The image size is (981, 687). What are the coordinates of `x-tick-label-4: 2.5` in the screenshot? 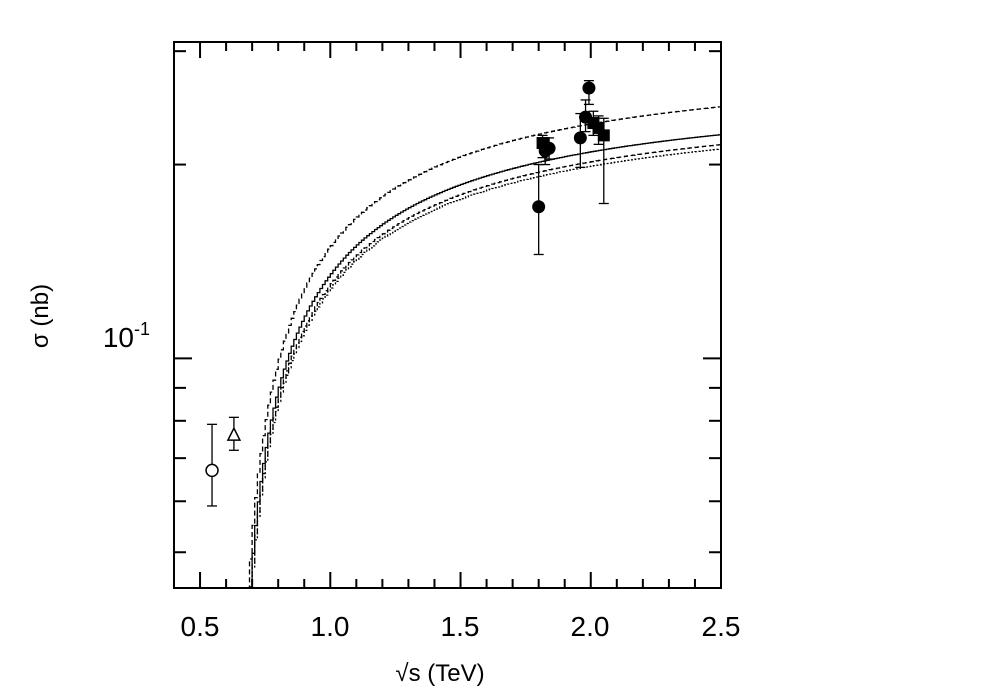 It's located at (721, 626).